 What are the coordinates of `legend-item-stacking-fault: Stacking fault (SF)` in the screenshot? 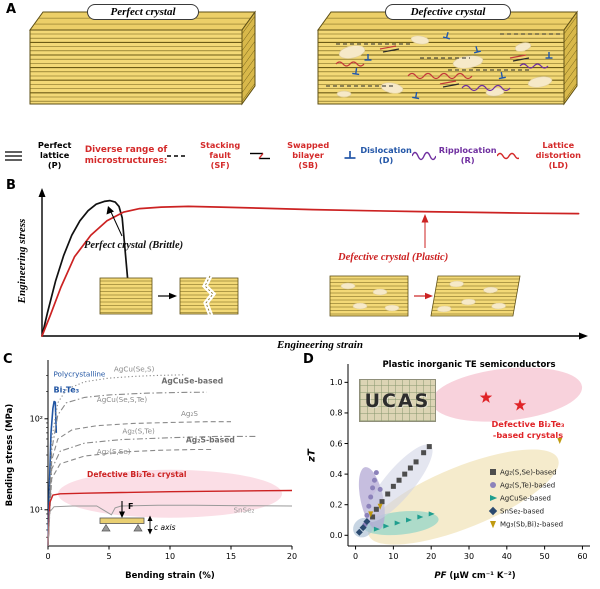 It's located at (208, 155).